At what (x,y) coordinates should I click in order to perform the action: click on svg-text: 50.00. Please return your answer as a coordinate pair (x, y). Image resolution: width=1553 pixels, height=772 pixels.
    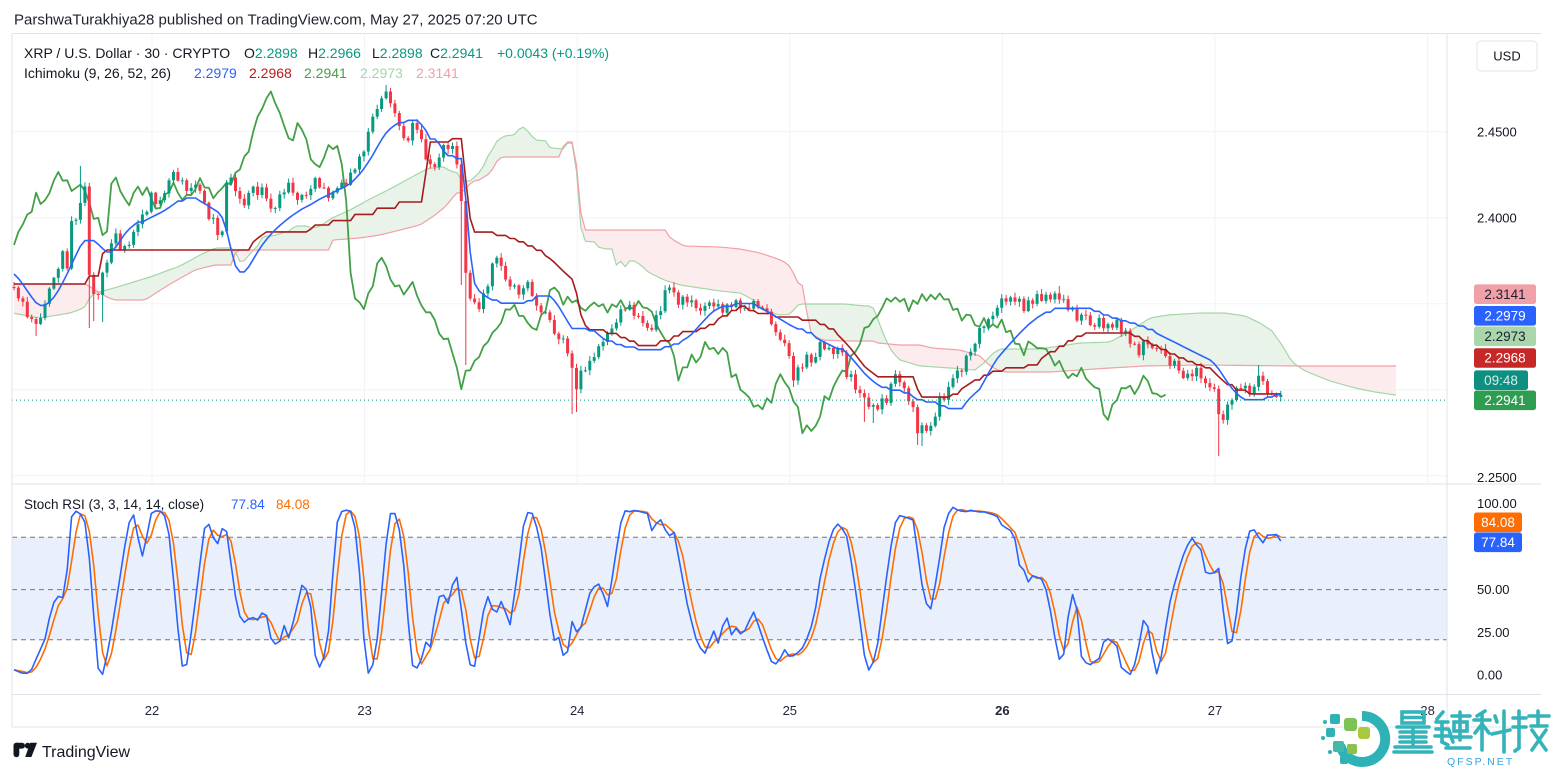
    Looking at the image, I should click on (1493, 589).